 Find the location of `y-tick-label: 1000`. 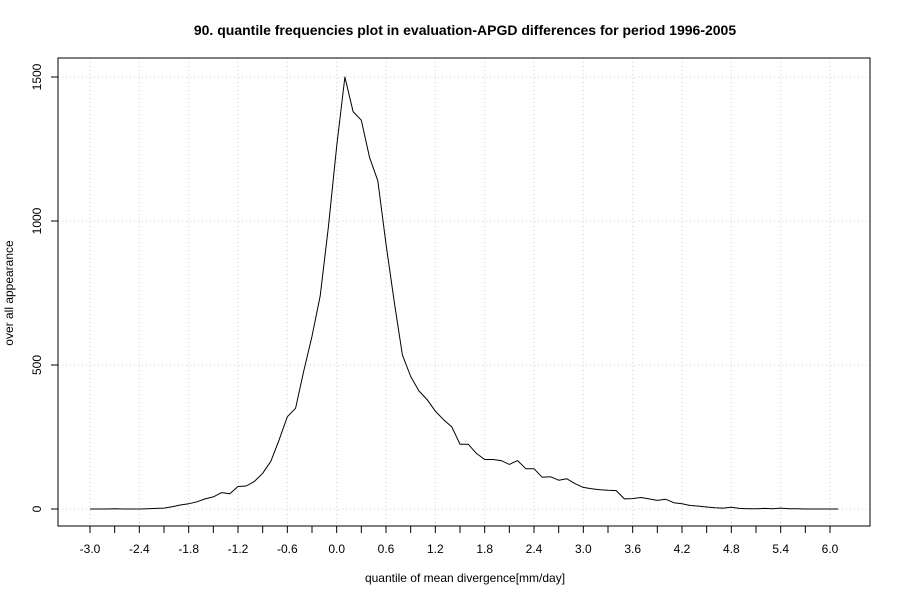

y-tick-label: 1000 is located at coordinates (37, 220).